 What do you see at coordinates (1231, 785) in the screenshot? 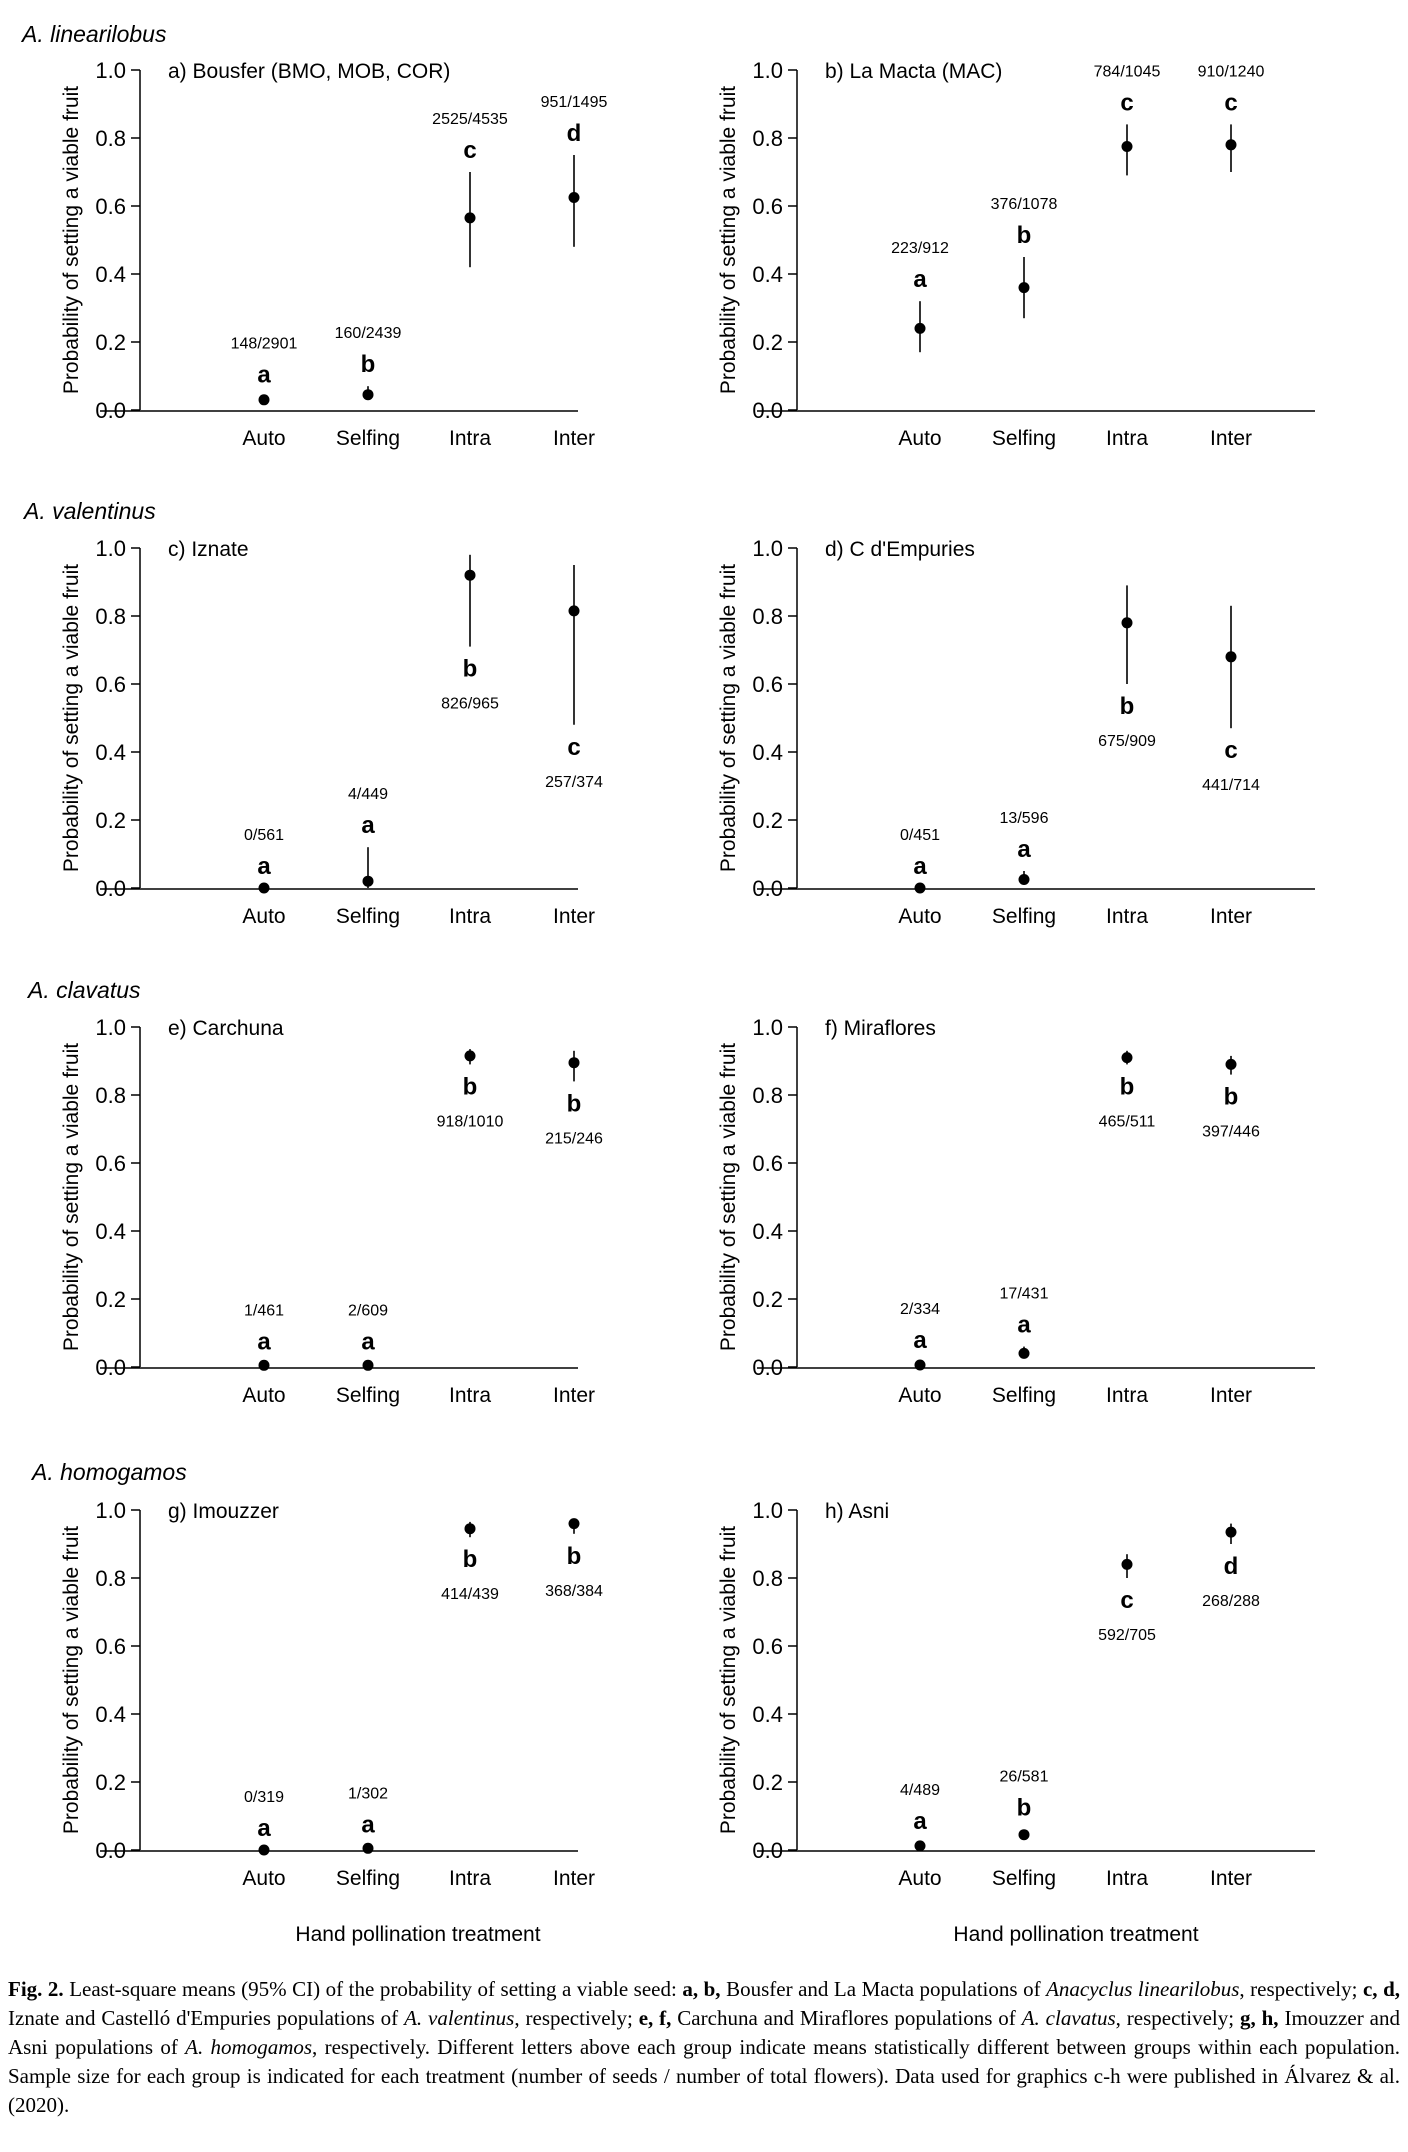
I see `sample-size-label: 441/714` at bounding box center [1231, 785].